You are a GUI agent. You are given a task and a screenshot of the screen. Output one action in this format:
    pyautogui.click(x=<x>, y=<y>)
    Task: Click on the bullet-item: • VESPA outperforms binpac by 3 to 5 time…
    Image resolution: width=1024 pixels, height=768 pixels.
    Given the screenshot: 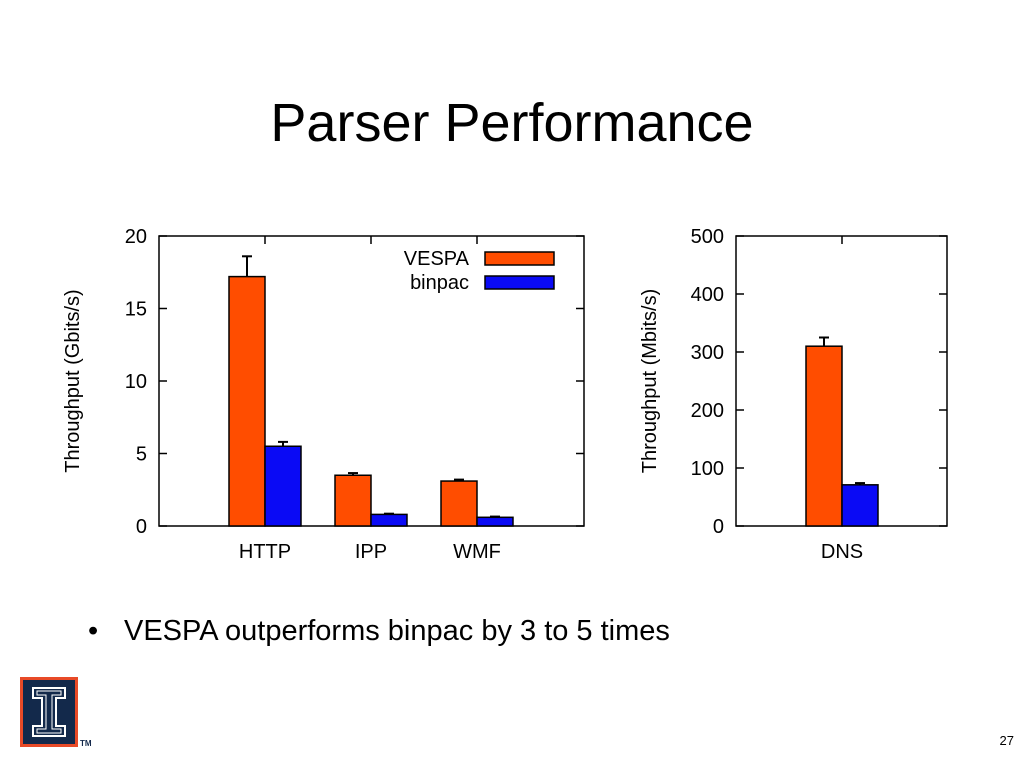 What is the action you would take?
    pyautogui.click(x=379, y=631)
    